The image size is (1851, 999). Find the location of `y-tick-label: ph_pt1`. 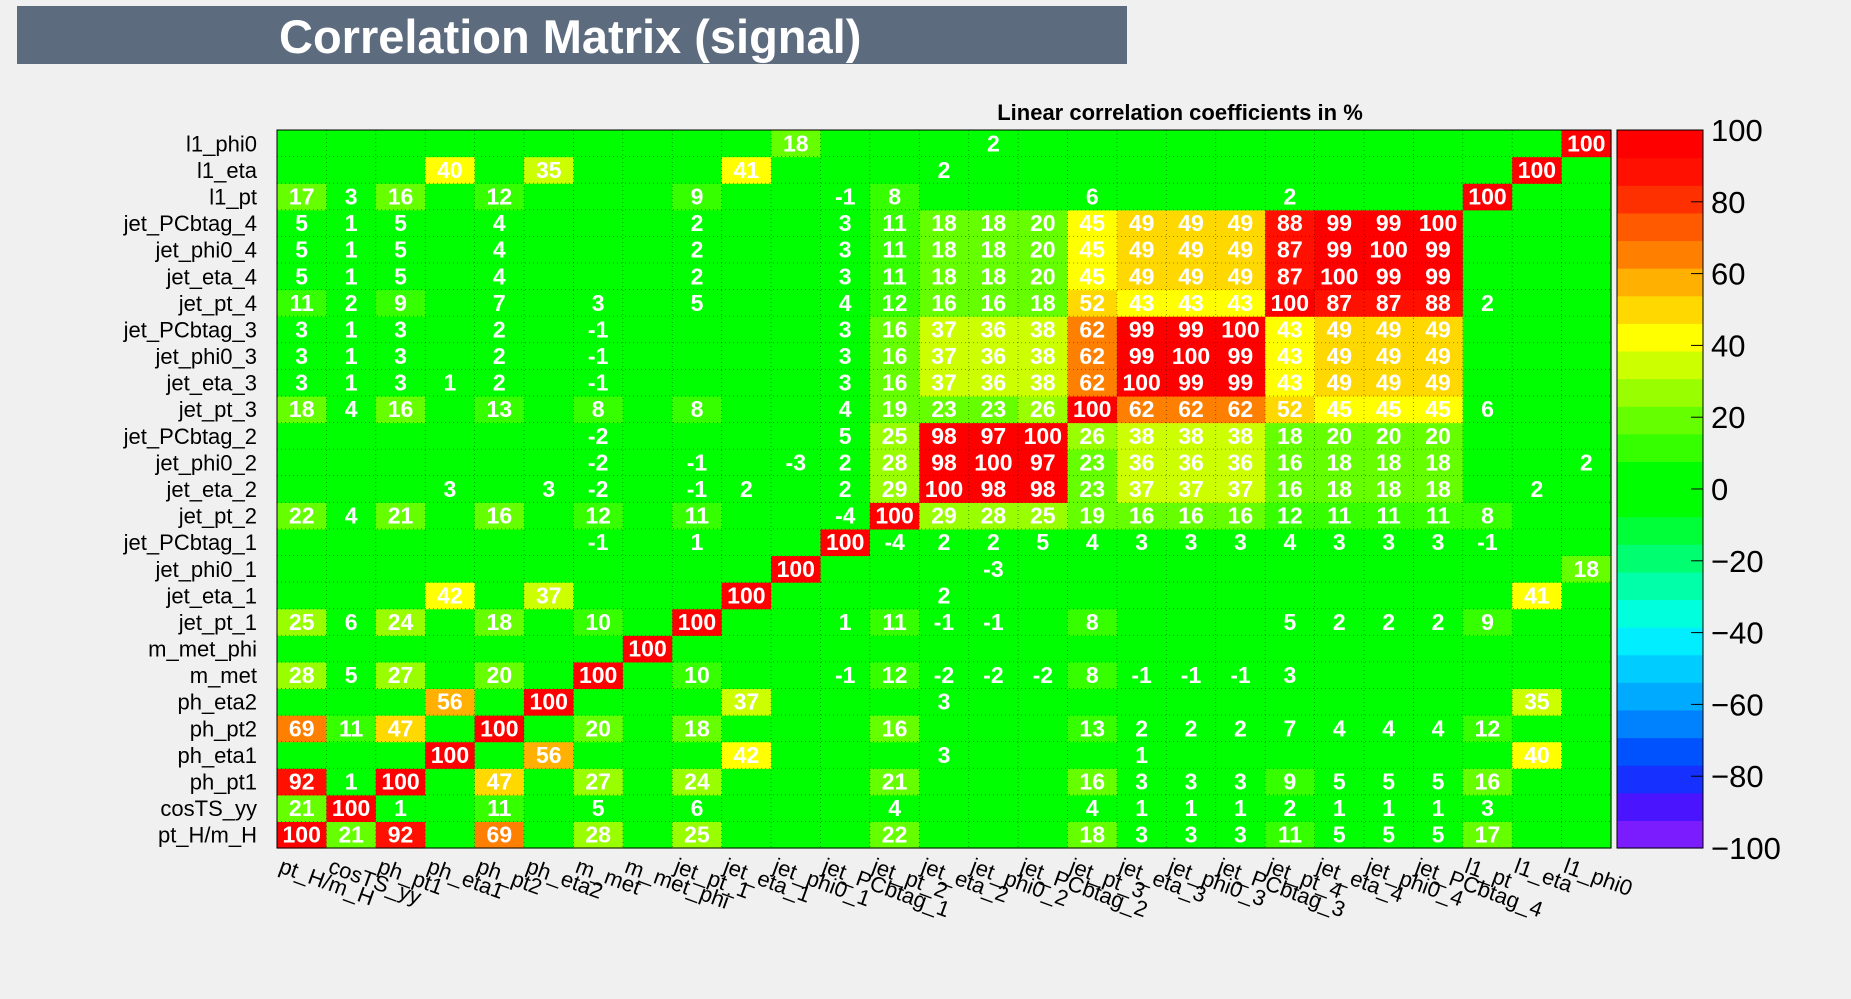

y-tick-label: ph_pt1 is located at coordinates (223, 782).